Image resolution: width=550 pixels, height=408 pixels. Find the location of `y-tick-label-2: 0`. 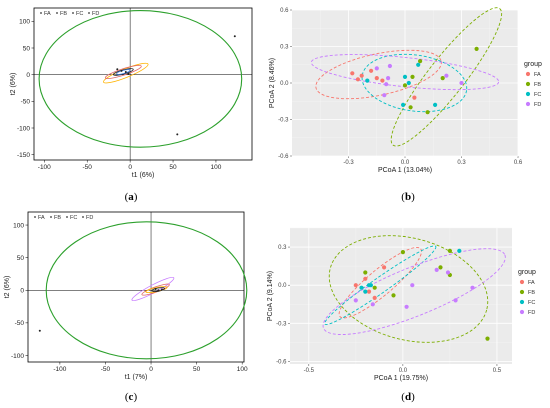

y-tick-label-2: 0 is located at coordinates (28, 75).